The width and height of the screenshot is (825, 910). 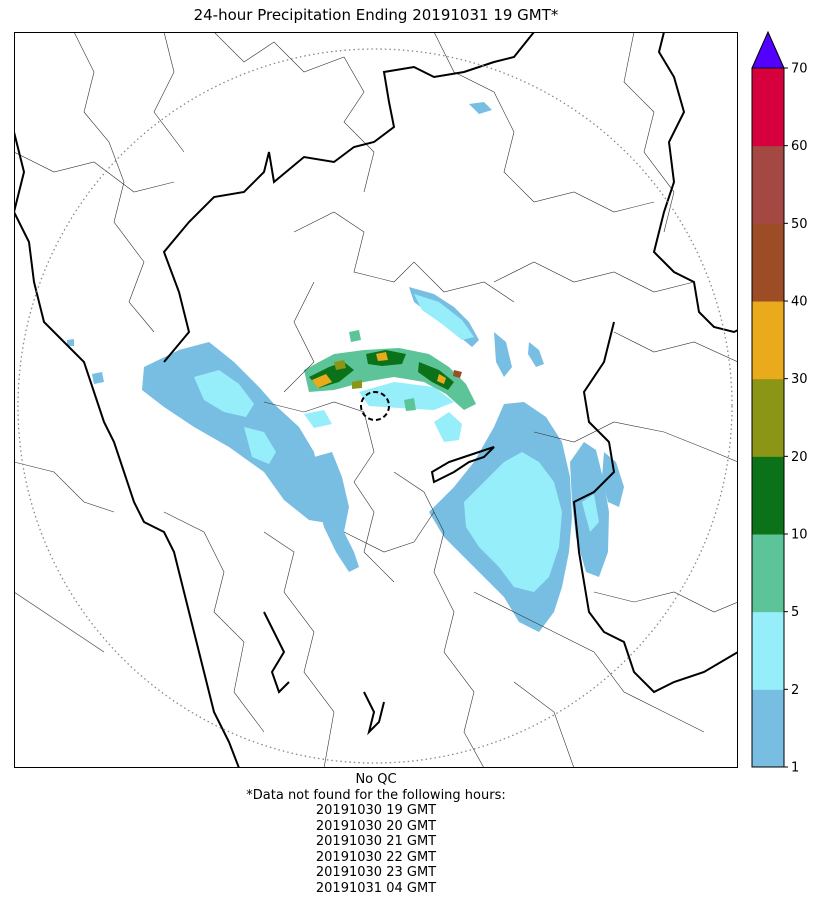 I want to click on colorbar-tick-label: 40, so click(x=799, y=302).